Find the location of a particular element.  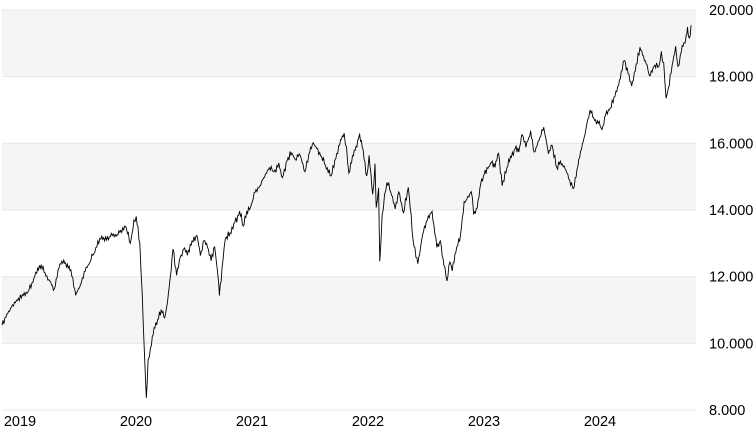

y-axis-label-10.000: 10.000 is located at coordinates (731, 344).